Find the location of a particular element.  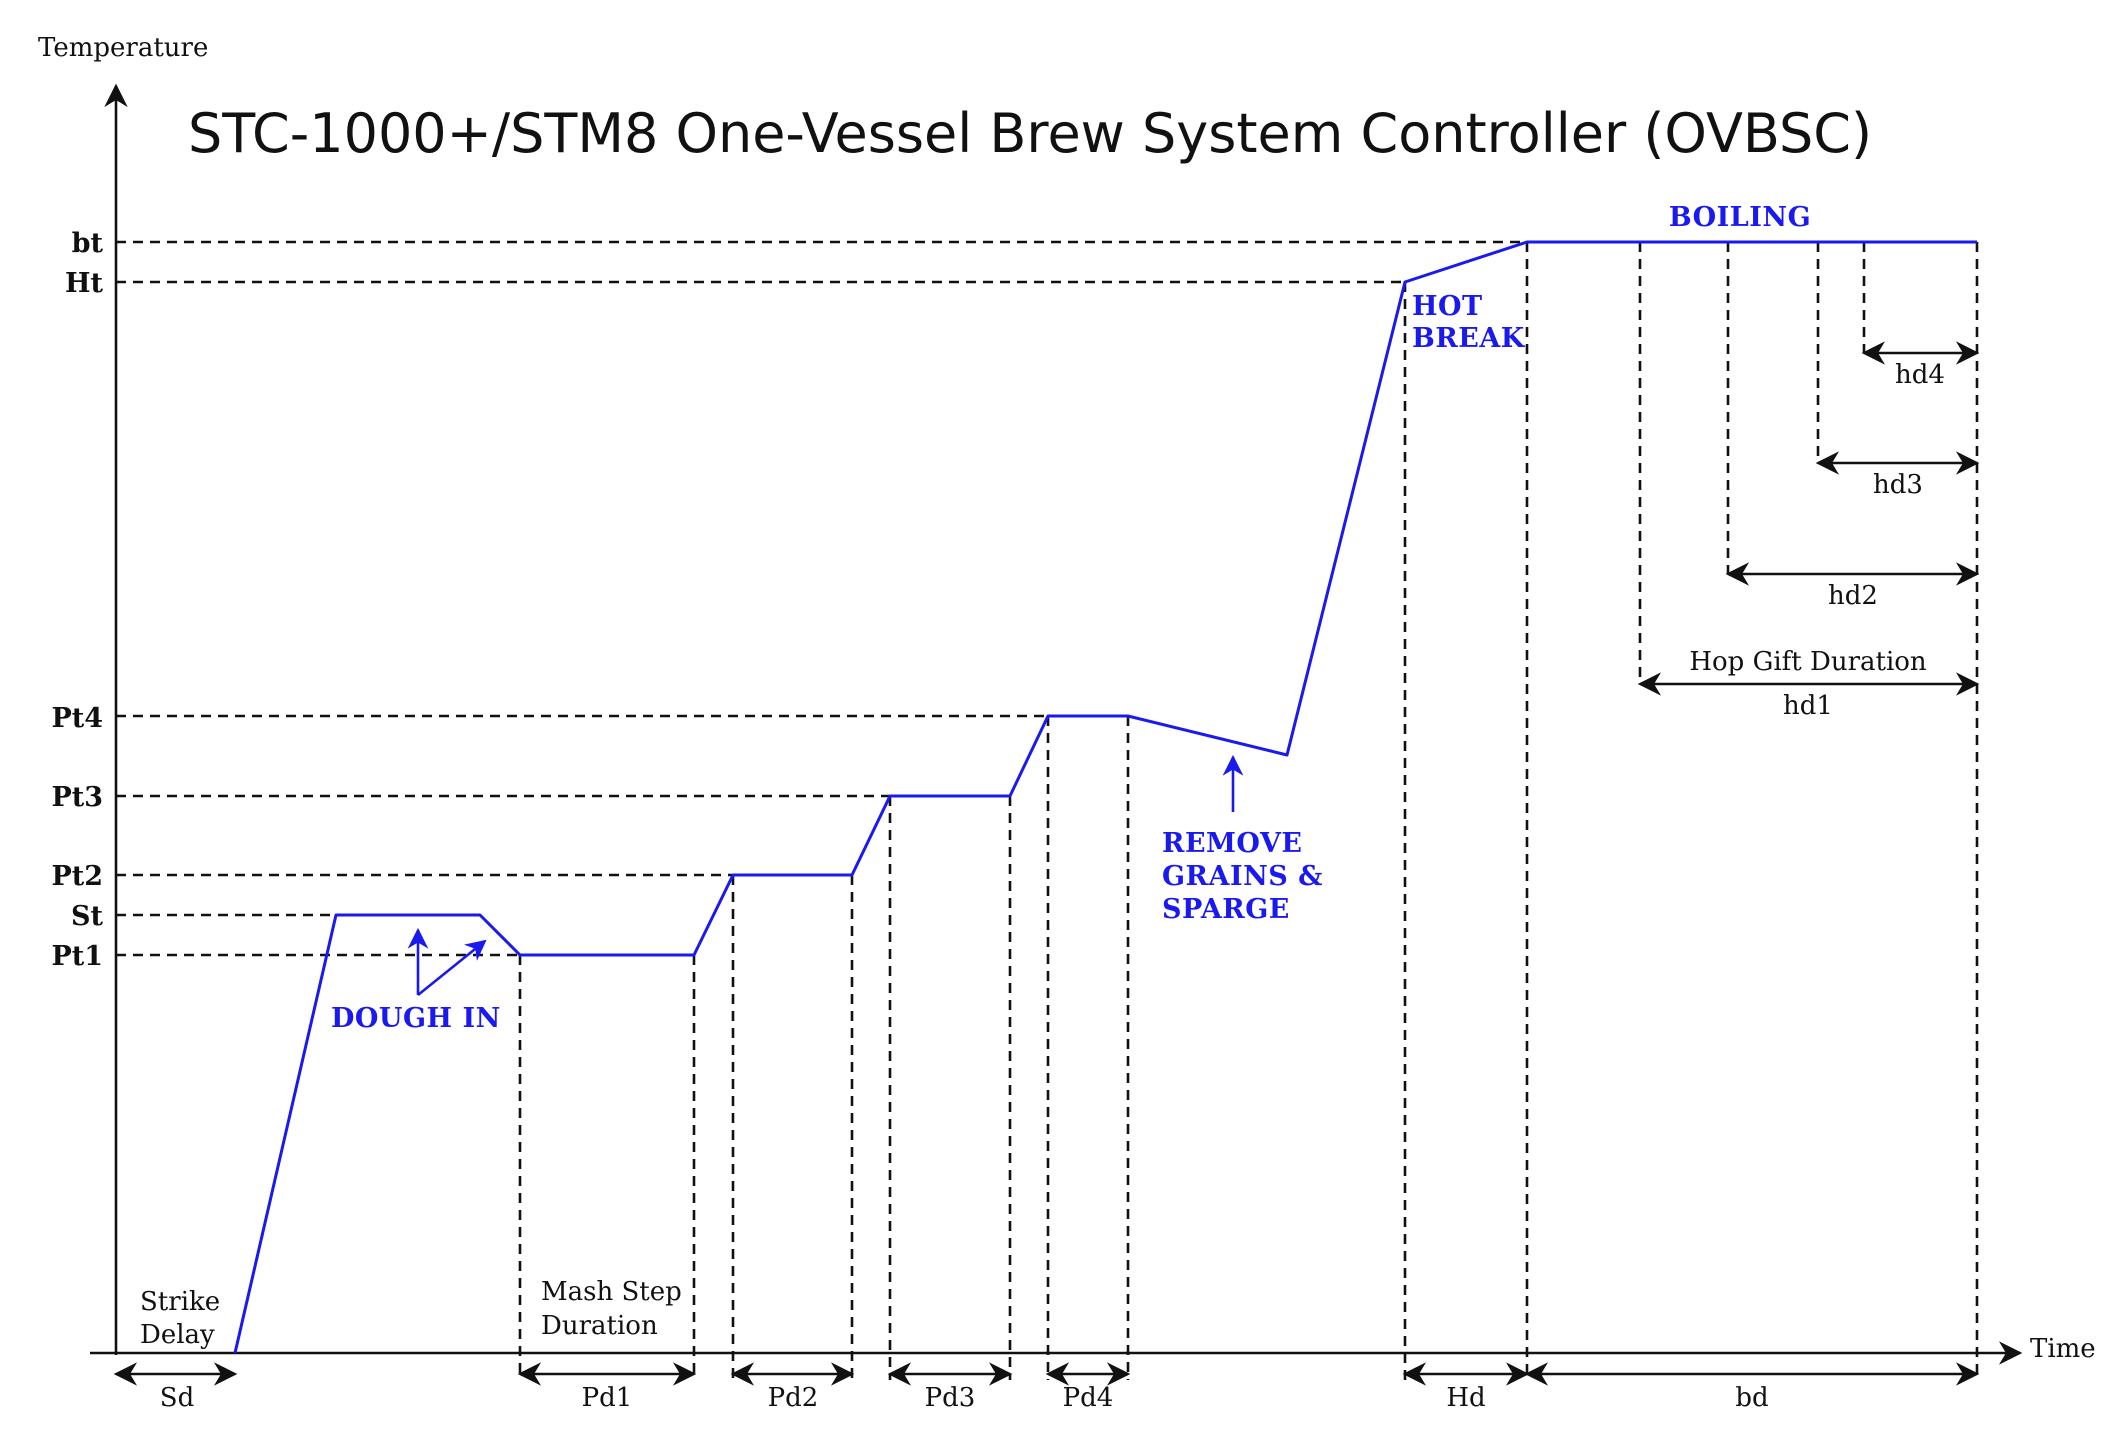

level-label-pt2: Pt2 is located at coordinates (77, 876).